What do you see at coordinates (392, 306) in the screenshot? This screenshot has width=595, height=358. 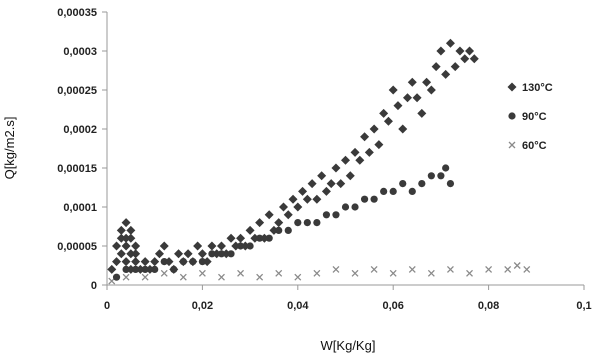 I see `x-tick-label: 0,06` at bounding box center [392, 306].